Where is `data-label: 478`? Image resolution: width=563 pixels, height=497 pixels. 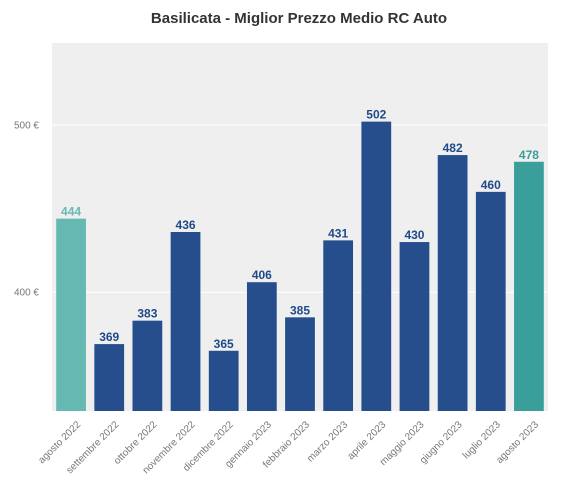
data-label: 478 is located at coordinates (529, 155).